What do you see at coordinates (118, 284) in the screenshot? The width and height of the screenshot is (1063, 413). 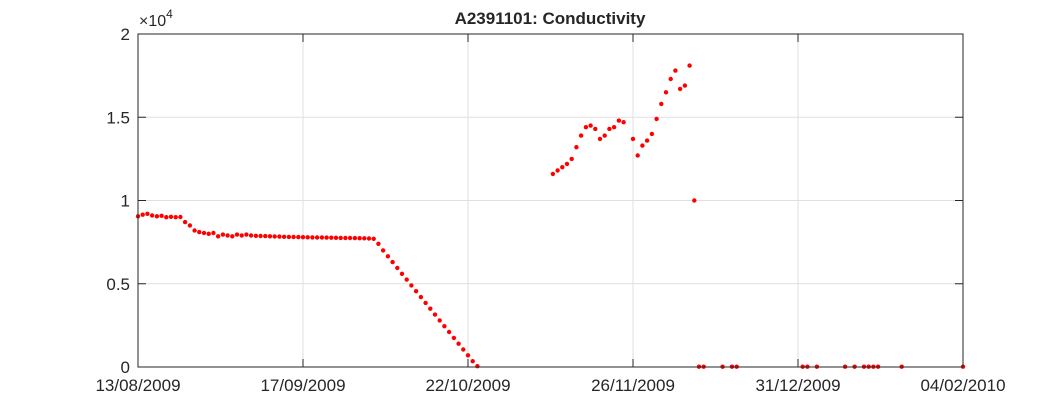 I see `y-tick-label: 0.5` at bounding box center [118, 284].